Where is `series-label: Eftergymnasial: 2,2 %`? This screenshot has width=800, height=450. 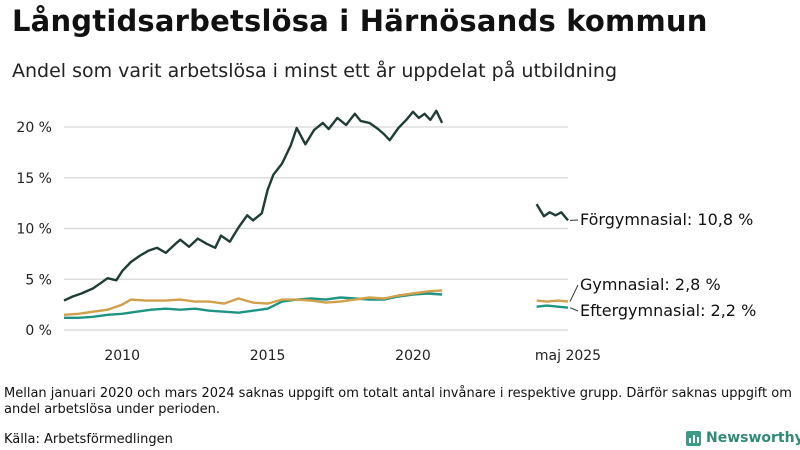
series-label: Eftergymnasial: 2,2 % is located at coordinates (668, 310).